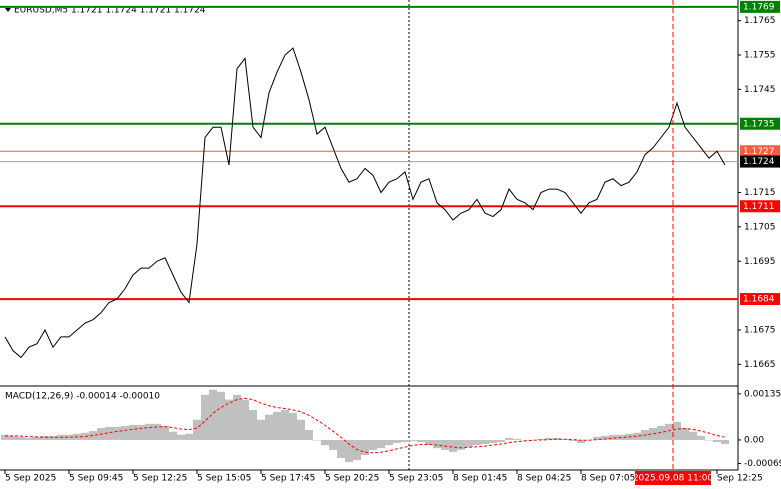 The width and height of the screenshot is (781, 489). I want to click on x-tick-label: 5 Sep 23:05, so click(416, 479).